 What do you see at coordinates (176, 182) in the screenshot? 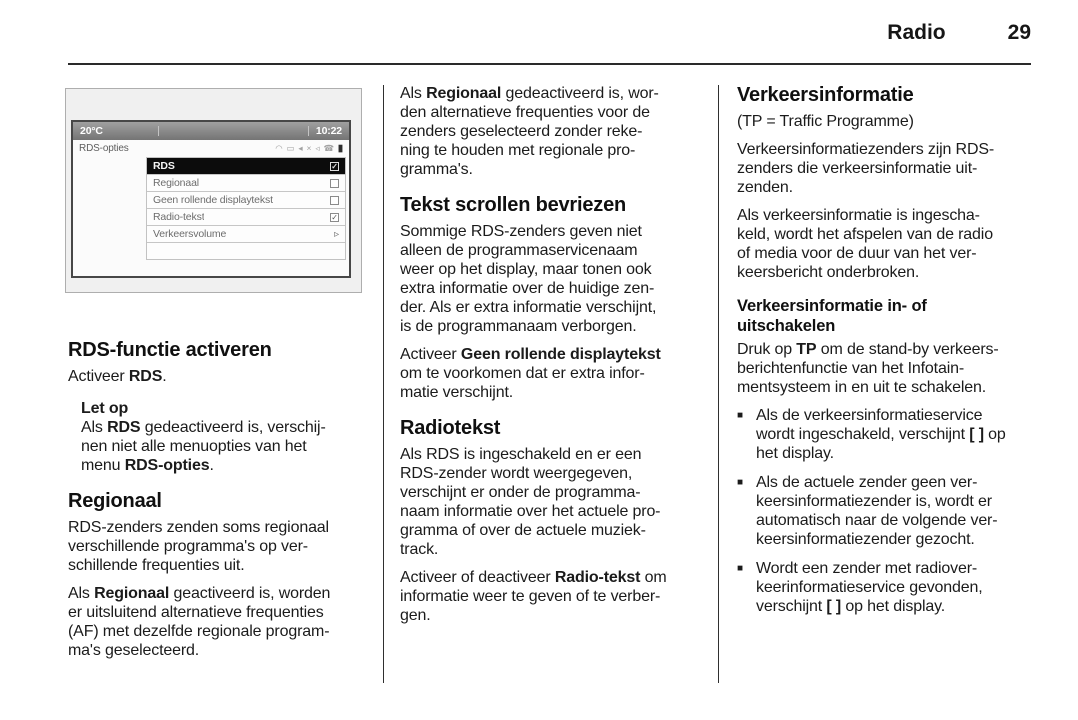
I see `menu-item-label: Regionaal` at bounding box center [176, 182].